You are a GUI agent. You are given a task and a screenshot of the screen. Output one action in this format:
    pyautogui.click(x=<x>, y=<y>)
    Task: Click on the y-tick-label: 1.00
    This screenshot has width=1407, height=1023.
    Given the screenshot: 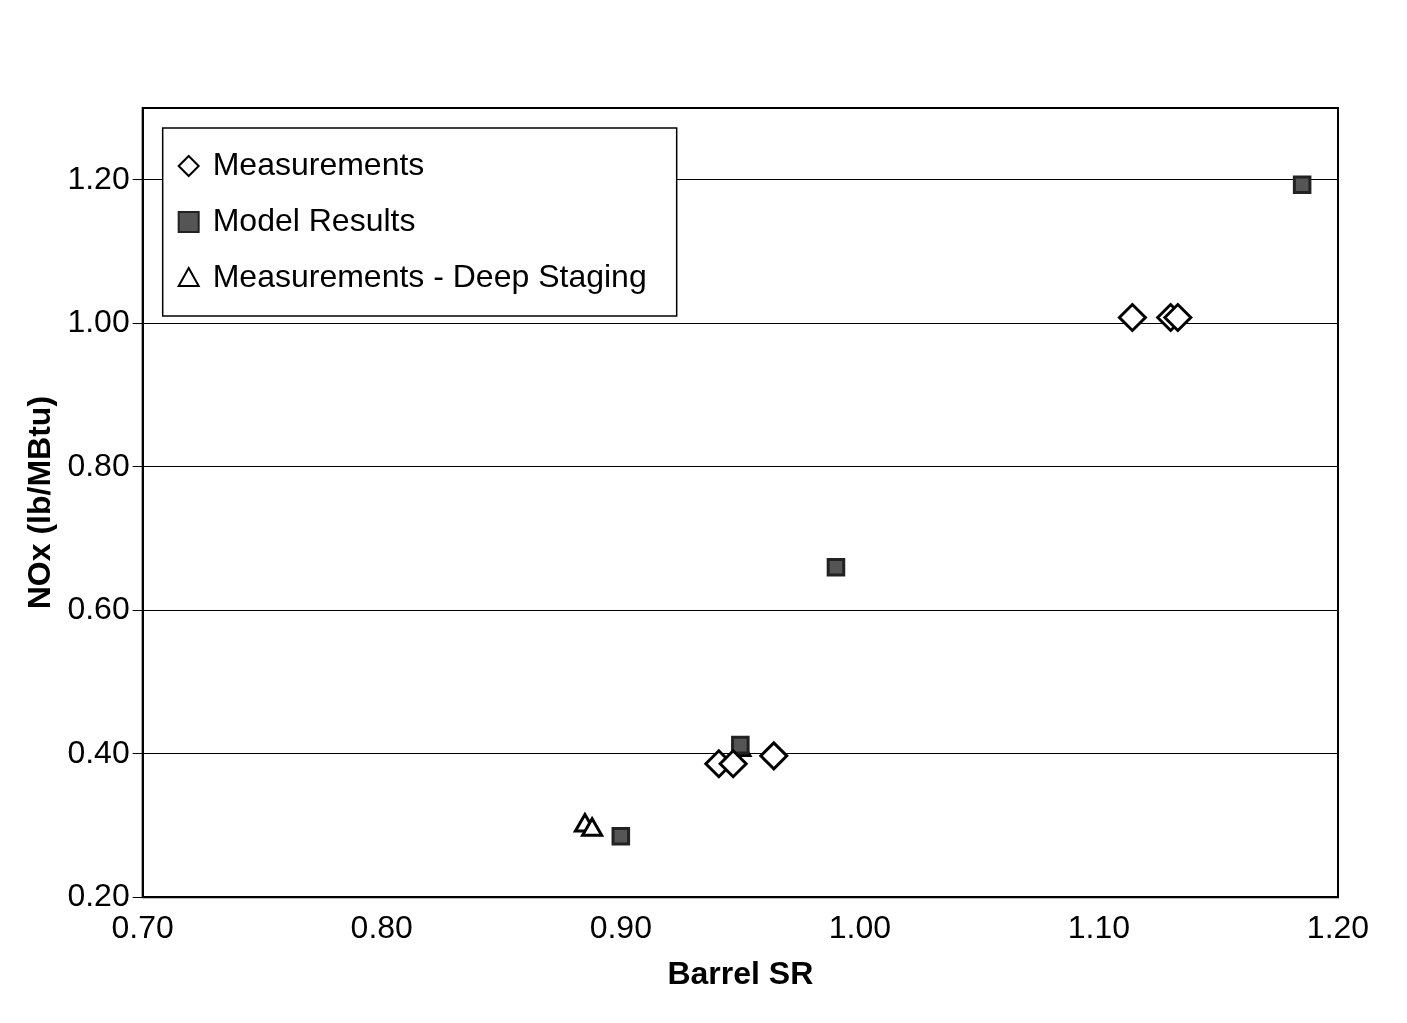 What is the action you would take?
    pyautogui.click(x=98, y=321)
    